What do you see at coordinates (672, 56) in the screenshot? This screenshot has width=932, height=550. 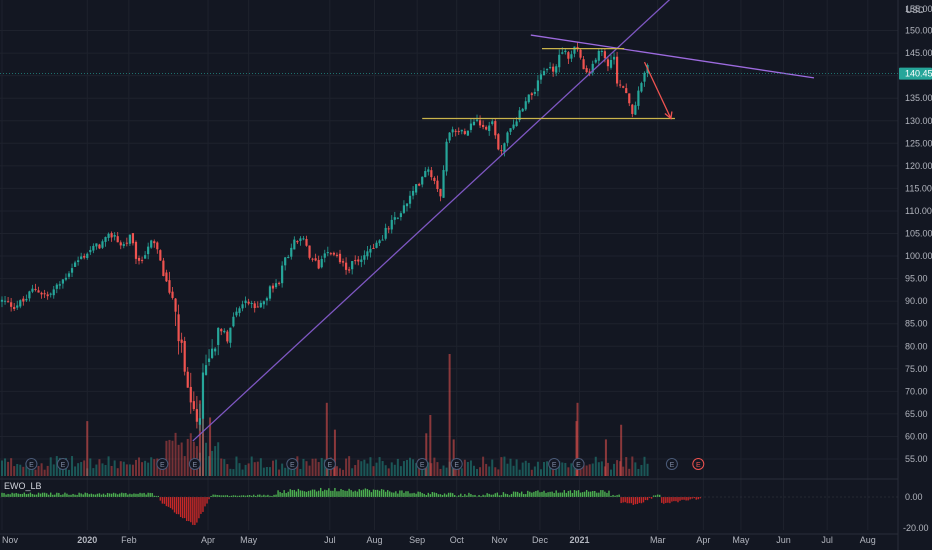 I see `descending-resistance` at bounding box center [672, 56].